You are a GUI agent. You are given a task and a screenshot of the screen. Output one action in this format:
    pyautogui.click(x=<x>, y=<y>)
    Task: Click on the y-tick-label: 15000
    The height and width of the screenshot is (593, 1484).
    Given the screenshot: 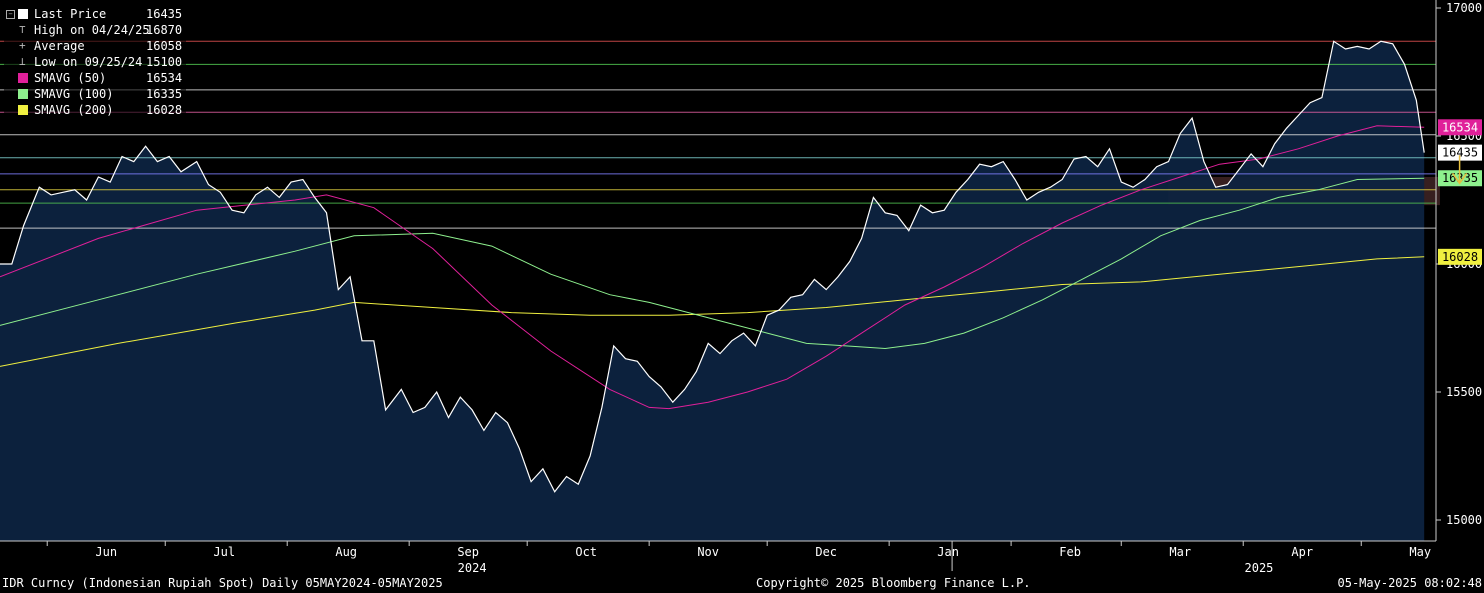 What is the action you would take?
    pyautogui.click(x=1464, y=520)
    